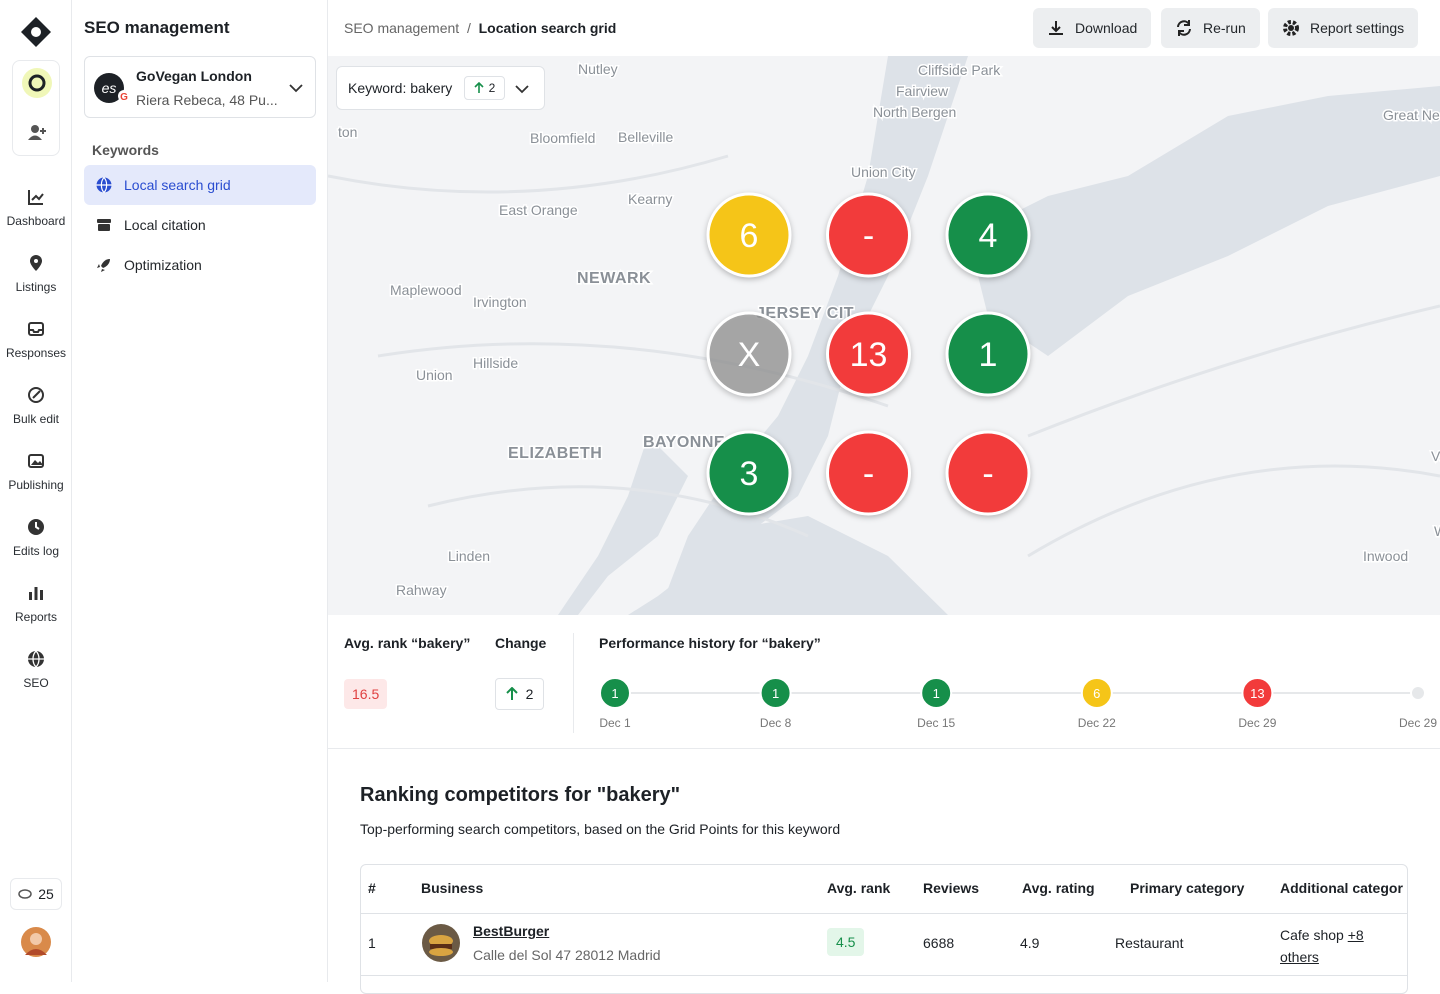  I want to click on grid-point: 3, so click(749, 473).